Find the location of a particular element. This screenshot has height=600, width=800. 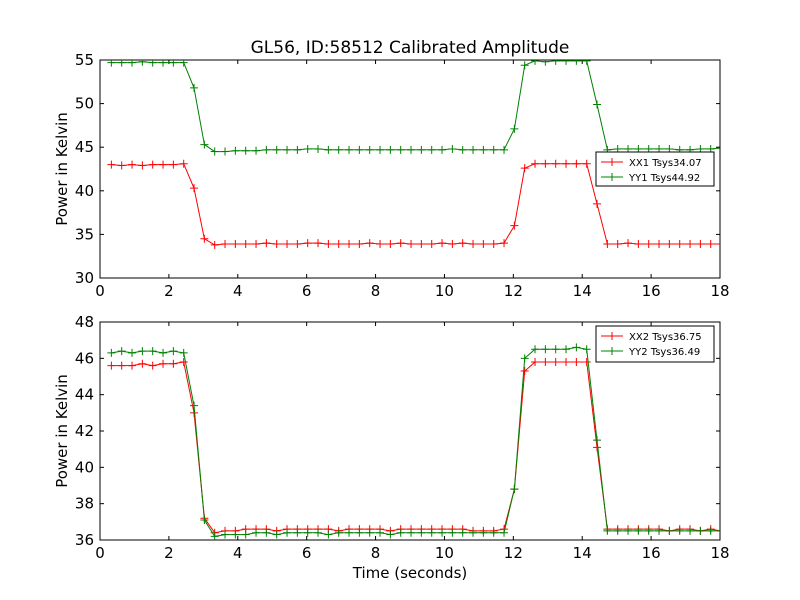

bottom-y-axis-label: Power in Kelvin is located at coordinates (62, 431).